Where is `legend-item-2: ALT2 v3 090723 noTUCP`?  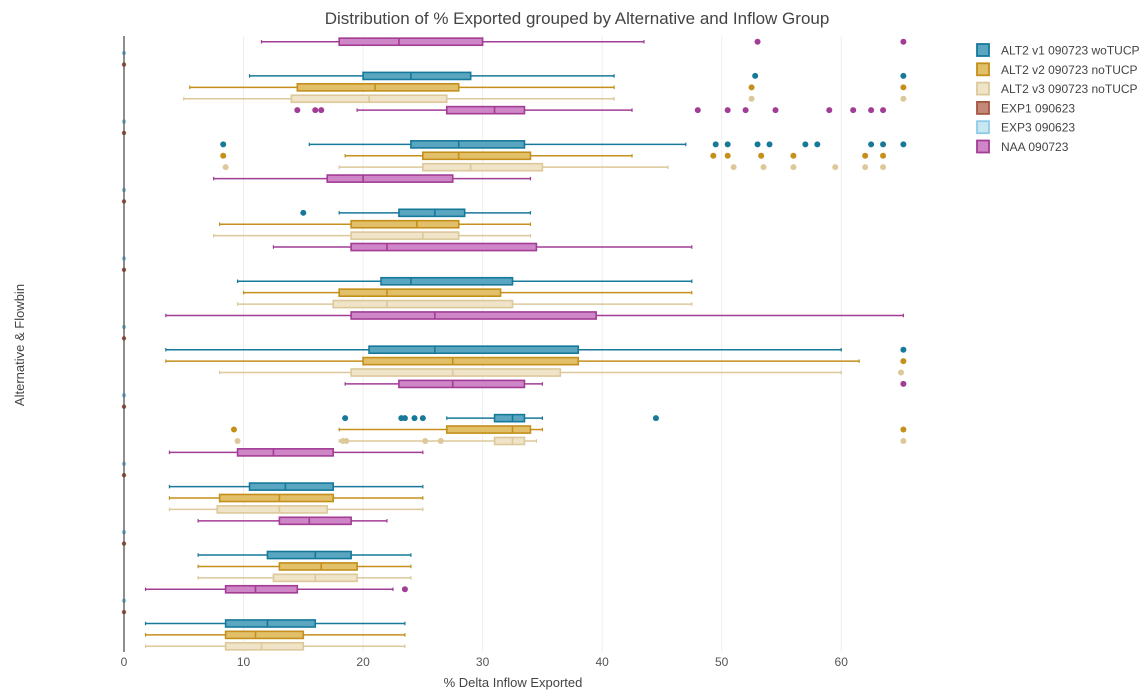
legend-item-2: ALT2 v3 090723 noTUCP is located at coordinates (1057, 88).